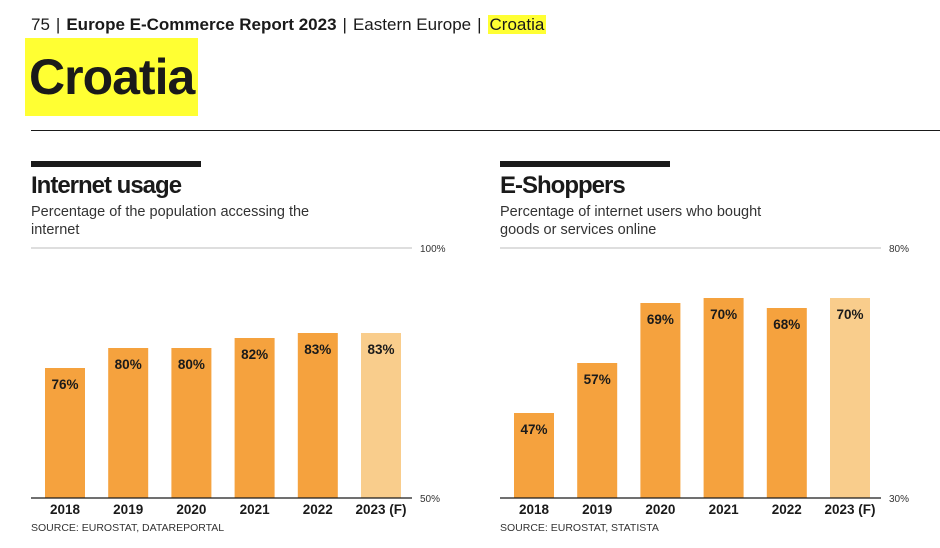 This screenshot has height=548, width=940. I want to click on e-shoppers-accent-bar, so click(585, 164).